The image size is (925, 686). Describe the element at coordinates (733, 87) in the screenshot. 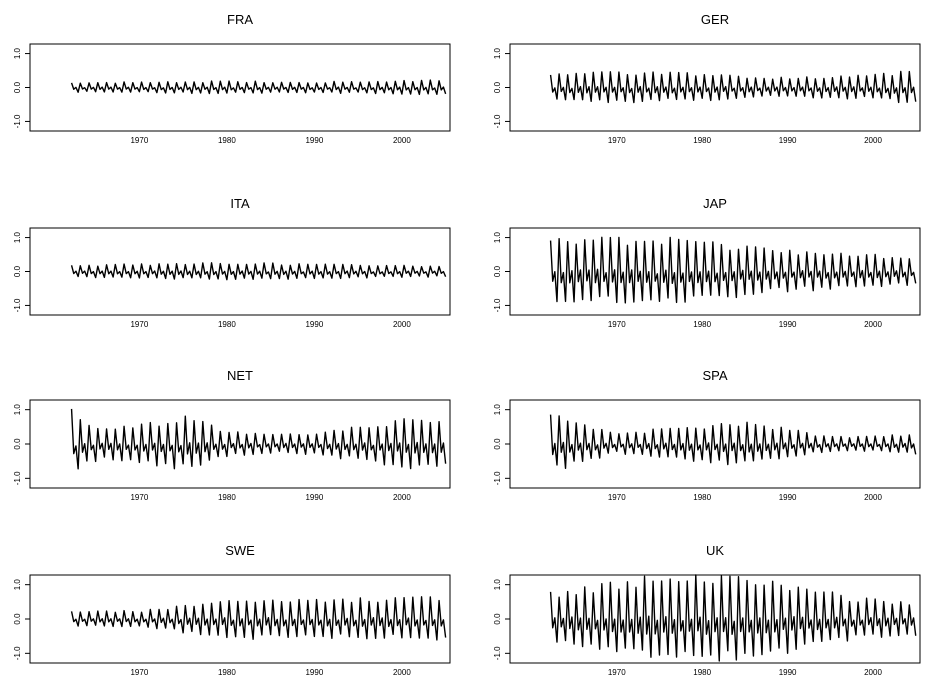

I see `series-line-ger` at that location.